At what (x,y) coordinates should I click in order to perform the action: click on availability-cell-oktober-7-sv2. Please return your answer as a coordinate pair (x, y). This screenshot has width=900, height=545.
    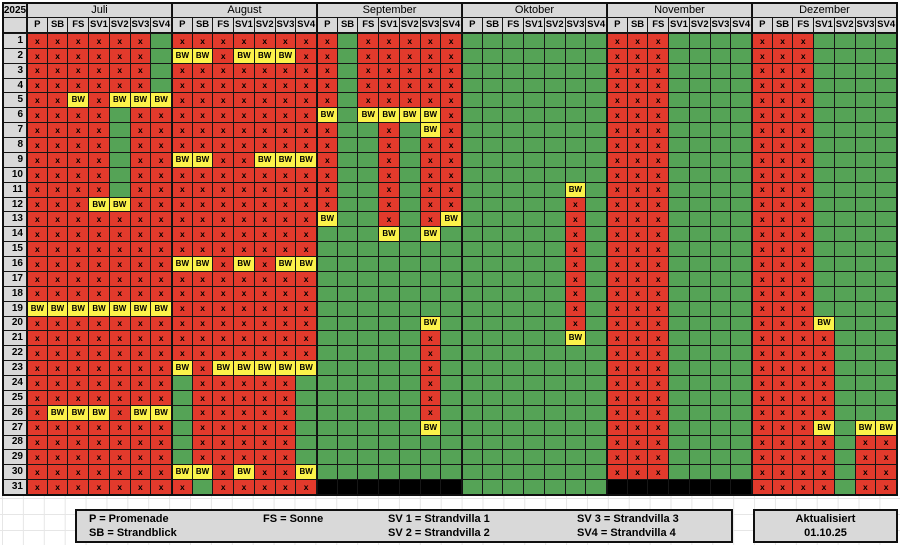
    Looking at the image, I should click on (554, 130).